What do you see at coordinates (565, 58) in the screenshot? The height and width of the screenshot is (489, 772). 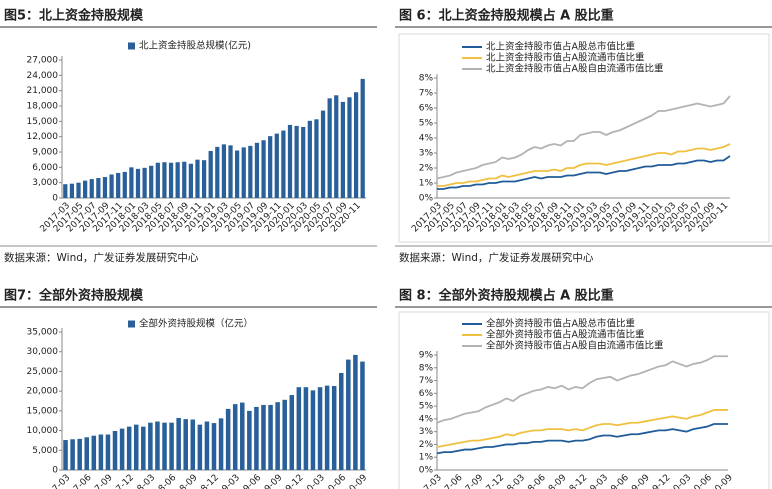 I see `legend-label: 北上资金持股市值占A股流通市值比重` at bounding box center [565, 58].